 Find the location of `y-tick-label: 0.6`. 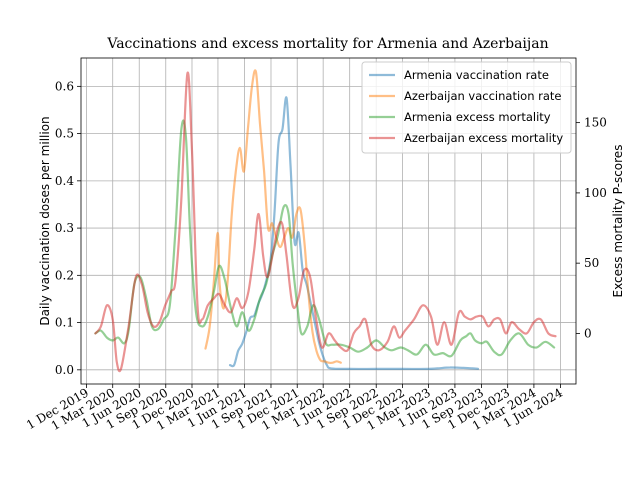

y-tick-label: 0.6 is located at coordinates (64, 86).